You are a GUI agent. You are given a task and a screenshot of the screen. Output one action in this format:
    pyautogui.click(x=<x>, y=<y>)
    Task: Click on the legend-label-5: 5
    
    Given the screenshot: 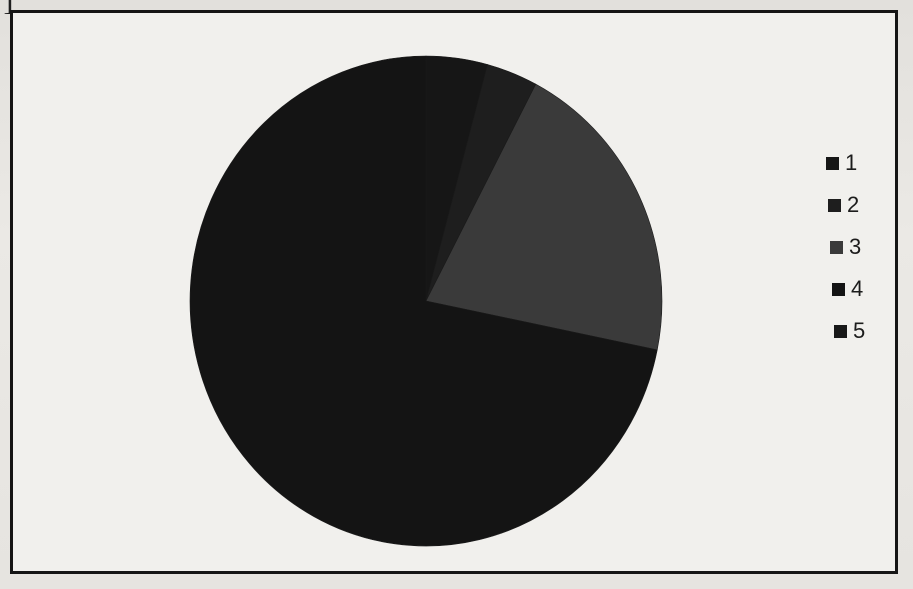 What is the action you would take?
    pyautogui.click(x=859, y=330)
    